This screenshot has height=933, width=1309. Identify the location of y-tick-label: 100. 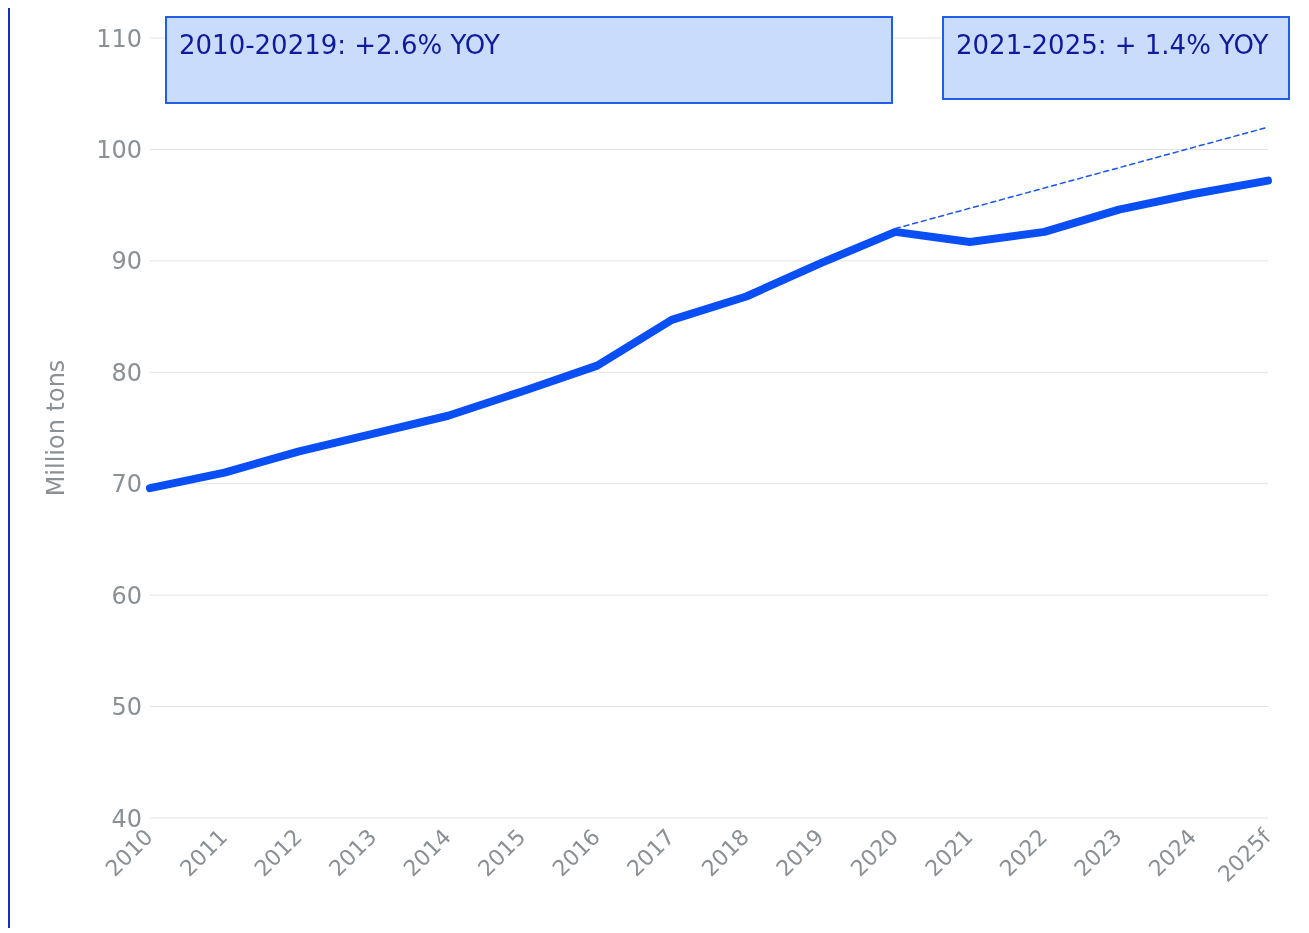
(119, 149).